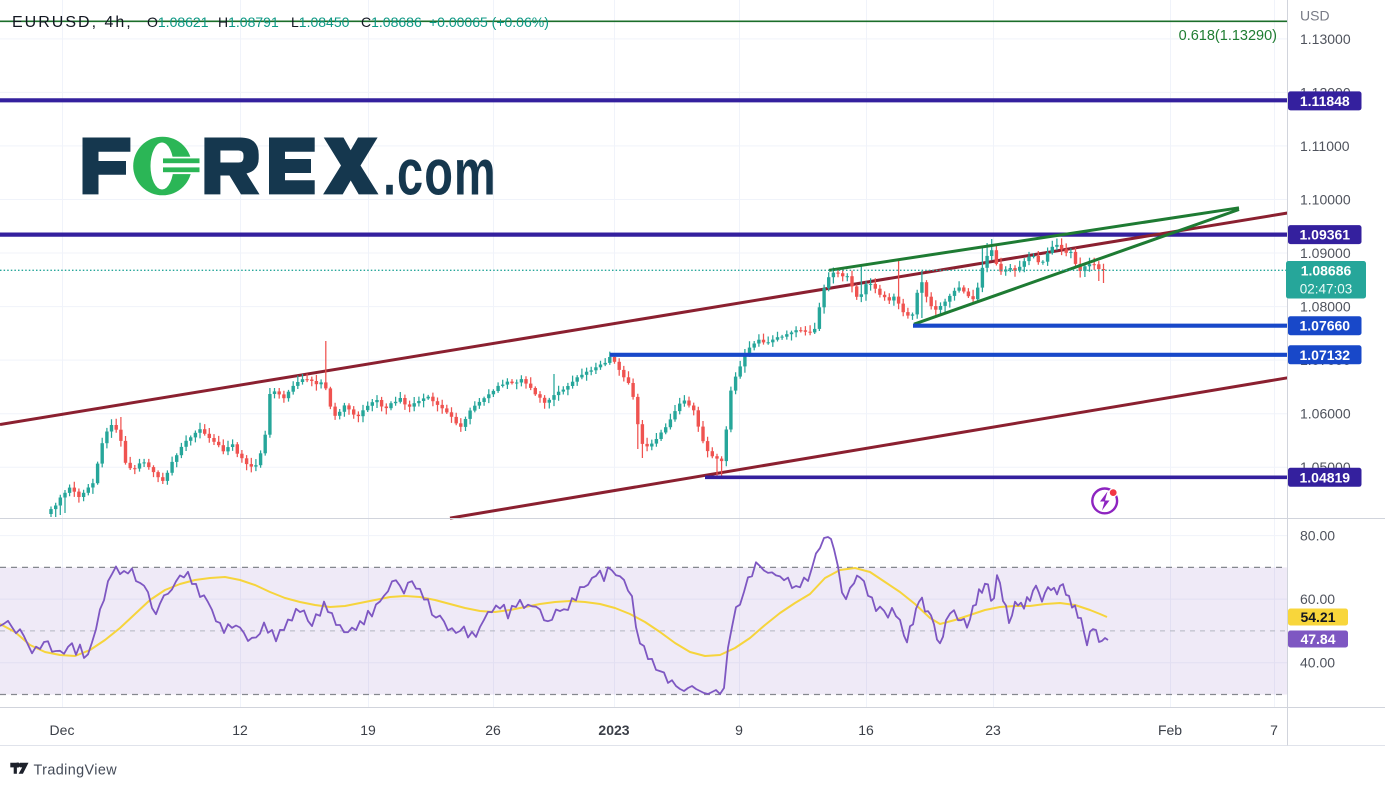 This screenshot has height=791, width=1385. I want to click on svg-text: 1.11000, so click(1325, 146).